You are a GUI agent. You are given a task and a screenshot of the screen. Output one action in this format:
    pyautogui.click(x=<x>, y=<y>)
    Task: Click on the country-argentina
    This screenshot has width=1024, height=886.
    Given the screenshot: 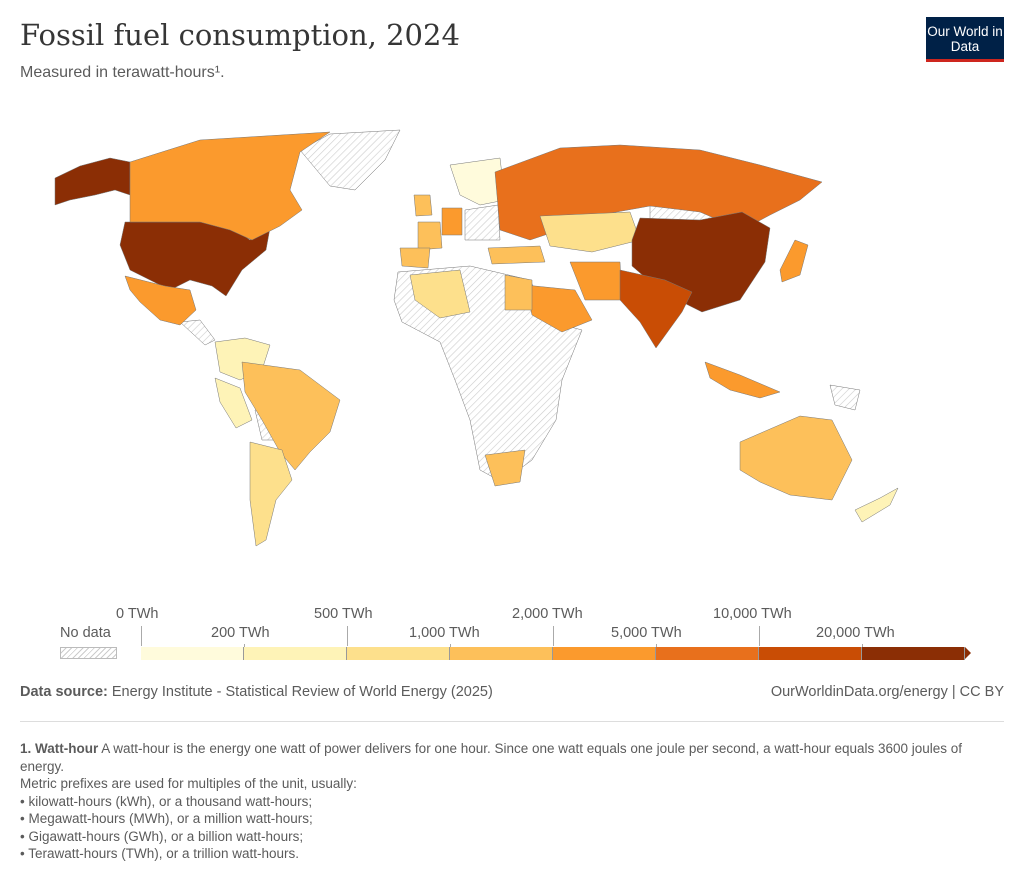 What is the action you would take?
    pyautogui.click(x=271, y=494)
    